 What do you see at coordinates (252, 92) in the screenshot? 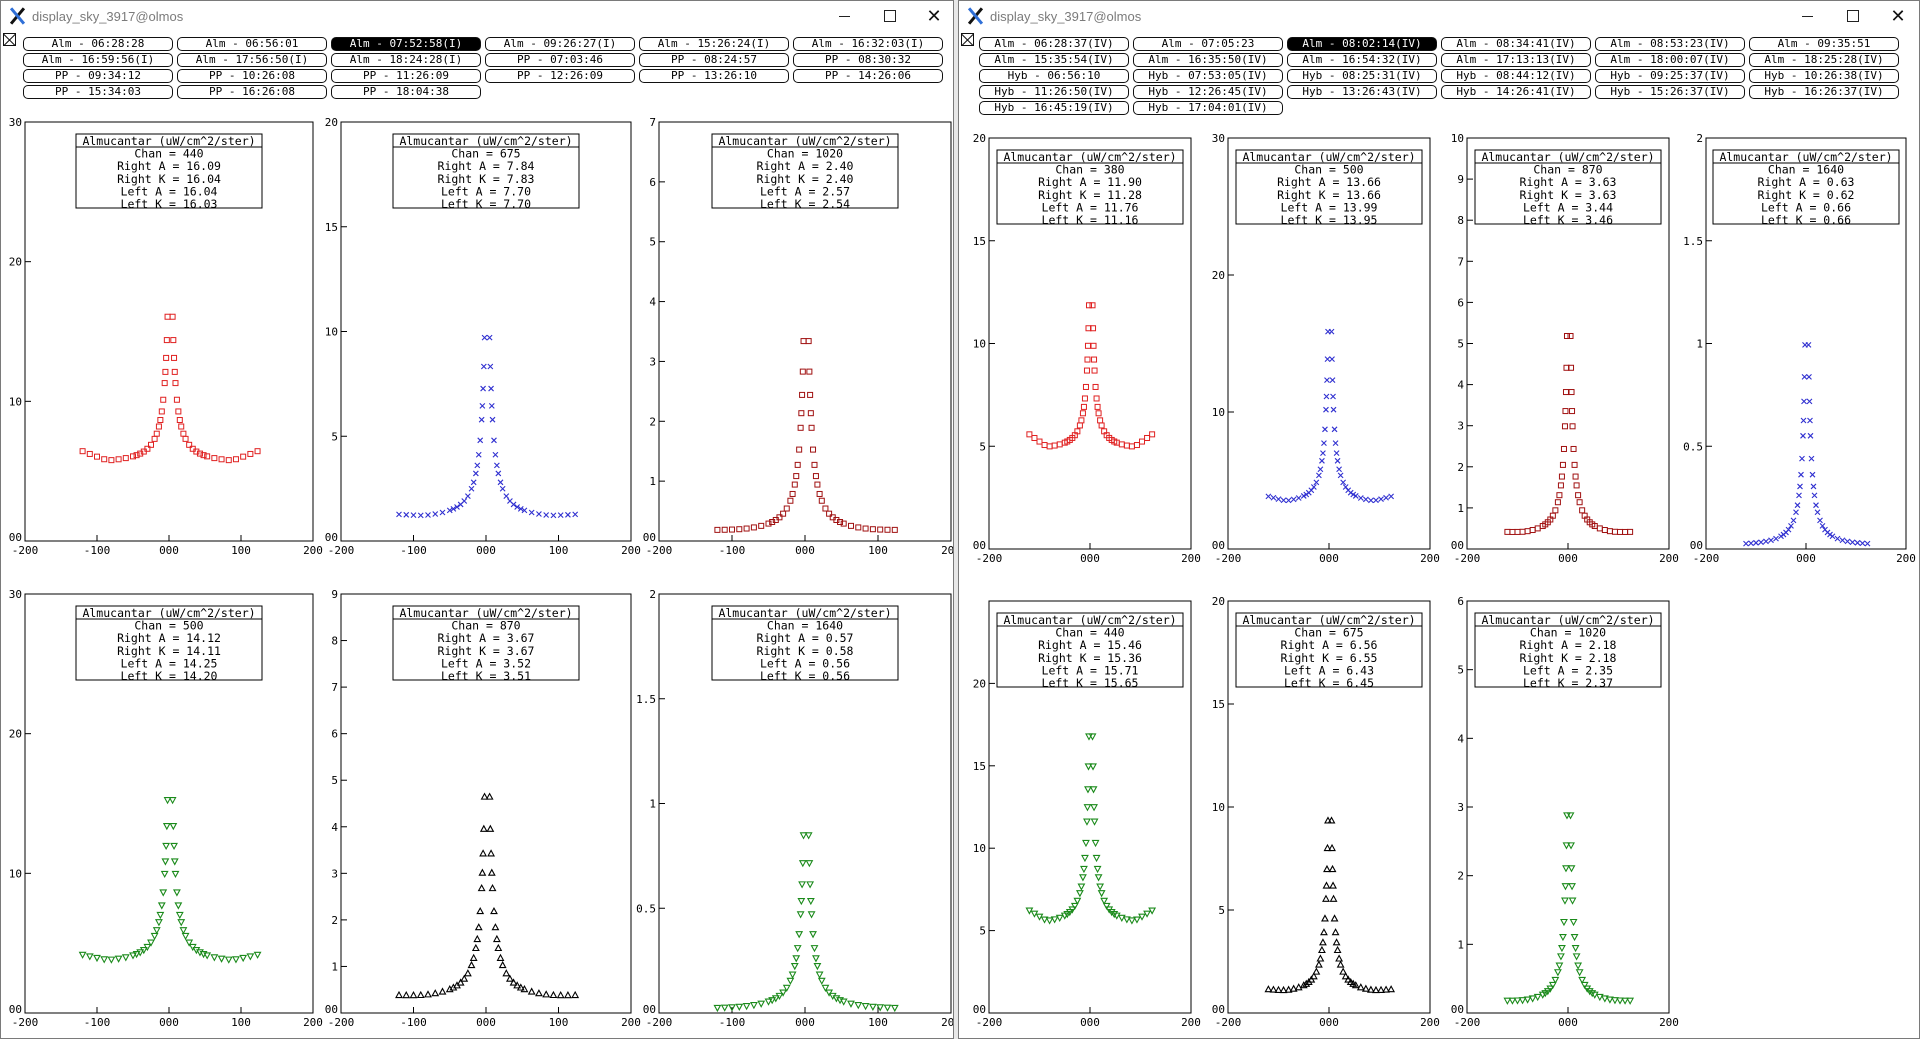
I see `time-button-pp-16-26-08: PP - 16:26:08` at bounding box center [252, 92].